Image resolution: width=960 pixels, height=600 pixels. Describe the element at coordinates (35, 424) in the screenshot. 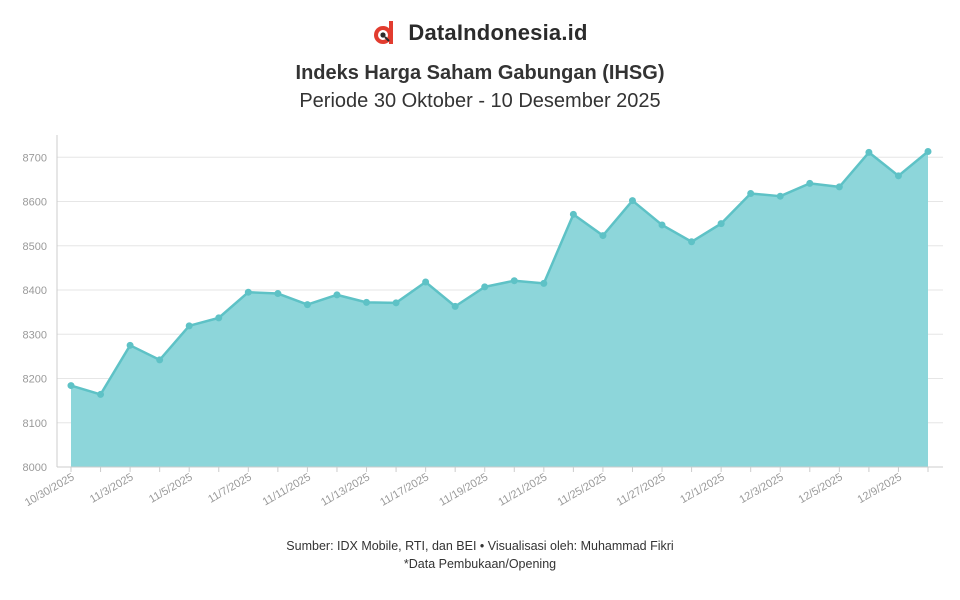

I see `y-tick-label: 8100` at that location.